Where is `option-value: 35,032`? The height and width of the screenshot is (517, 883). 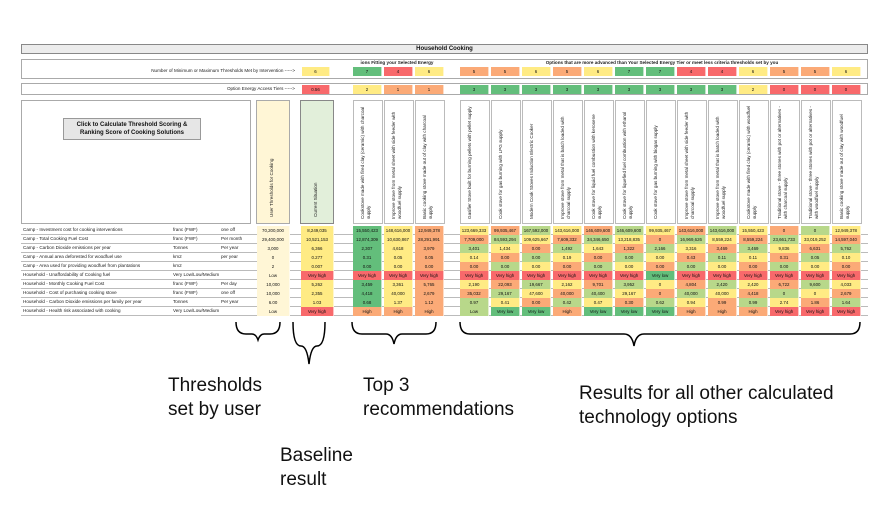 option-value: 35,032 is located at coordinates (474, 293).